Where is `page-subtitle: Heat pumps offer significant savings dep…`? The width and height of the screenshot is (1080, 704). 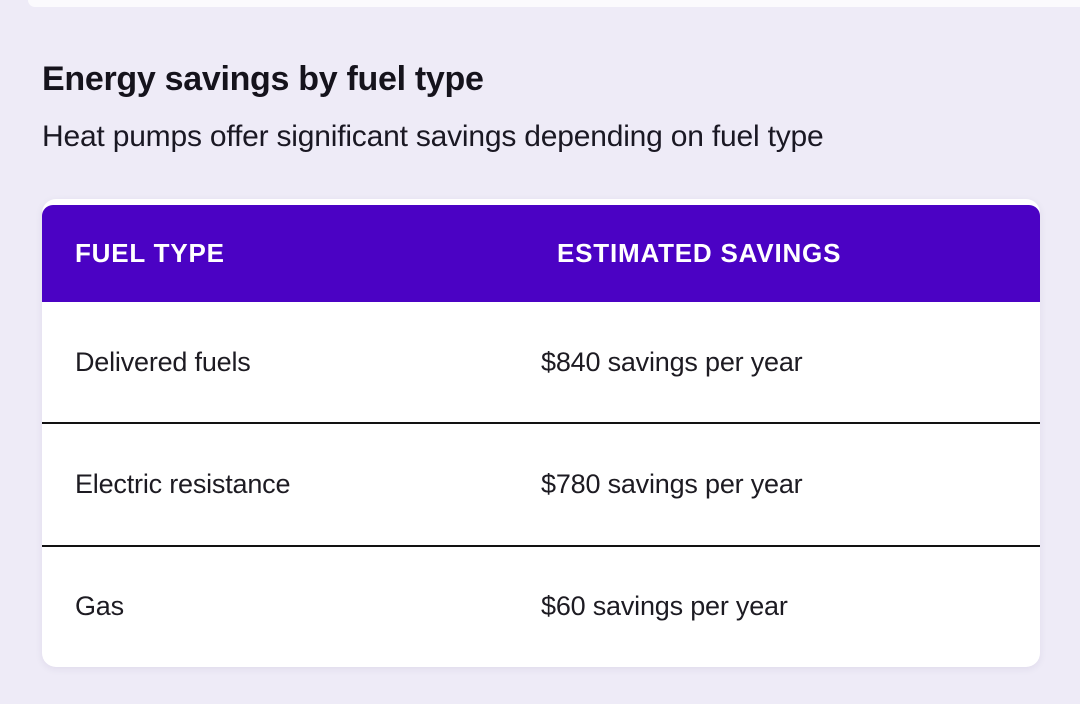
page-subtitle: Heat pumps offer significant savings dep… is located at coordinates (433, 136).